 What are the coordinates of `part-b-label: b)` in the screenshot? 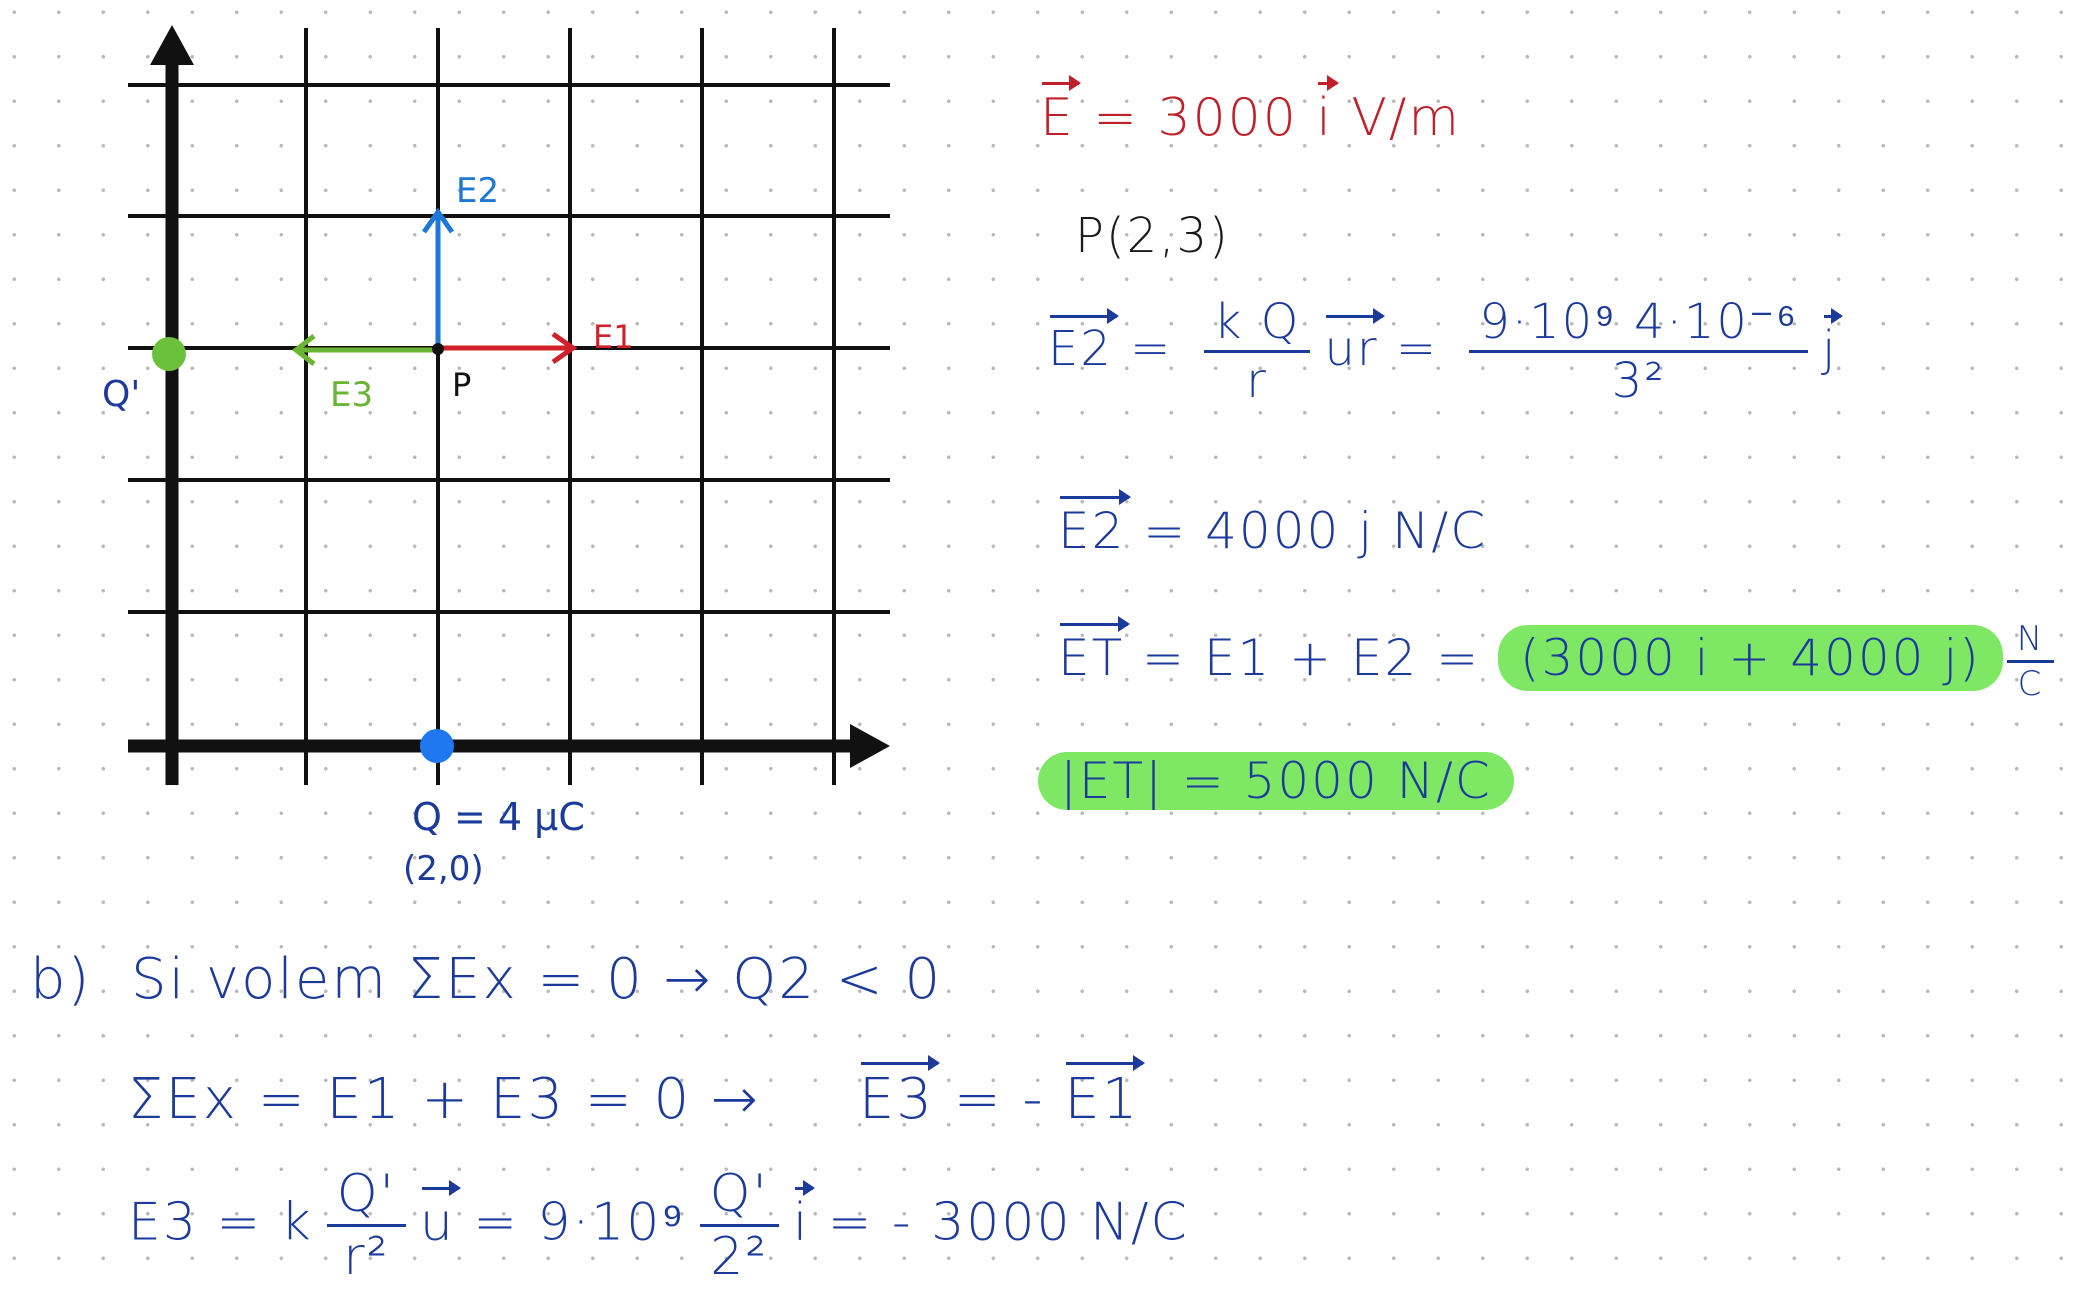 It's located at (61, 979).